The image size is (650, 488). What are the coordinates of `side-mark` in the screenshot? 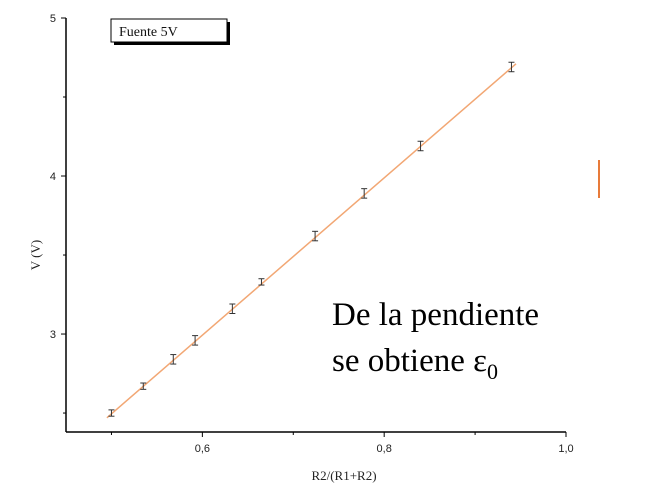 It's located at (599, 179).